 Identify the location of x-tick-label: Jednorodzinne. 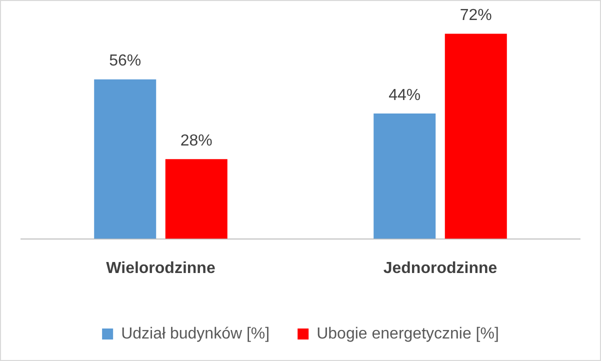
(440, 268).